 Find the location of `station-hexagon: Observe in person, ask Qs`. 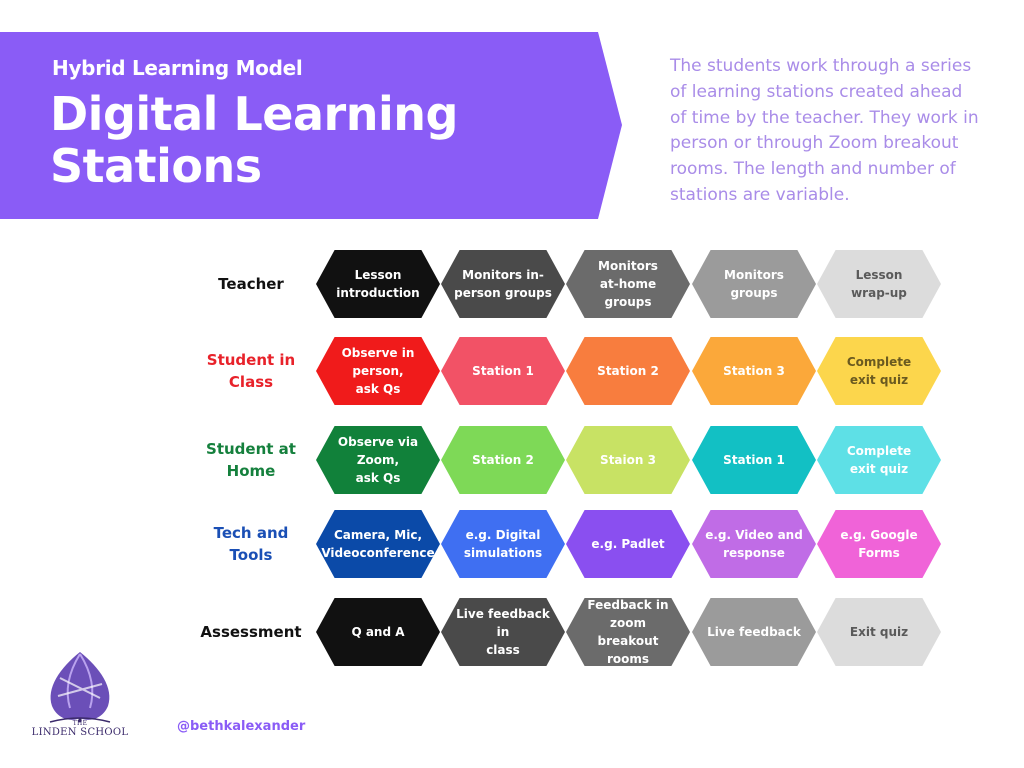

station-hexagon: Observe in person, ask Qs is located at coordinates (378, 371).